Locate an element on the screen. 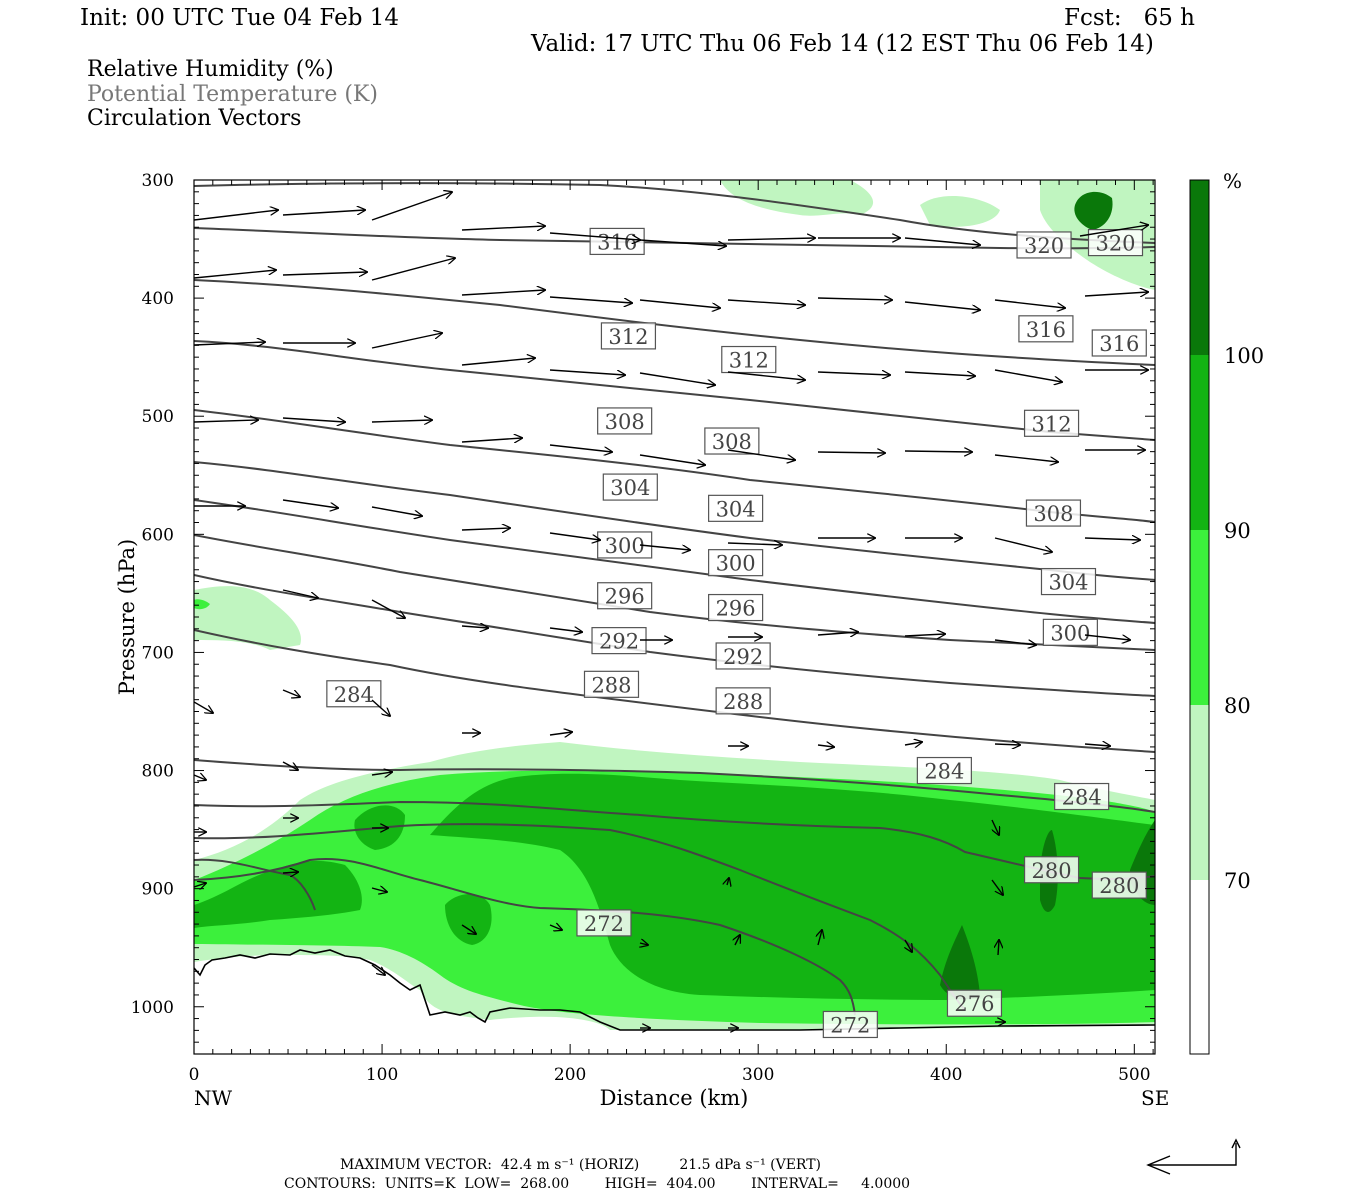  x-tick-label: 500 is located at coordinates (1134, 1075).